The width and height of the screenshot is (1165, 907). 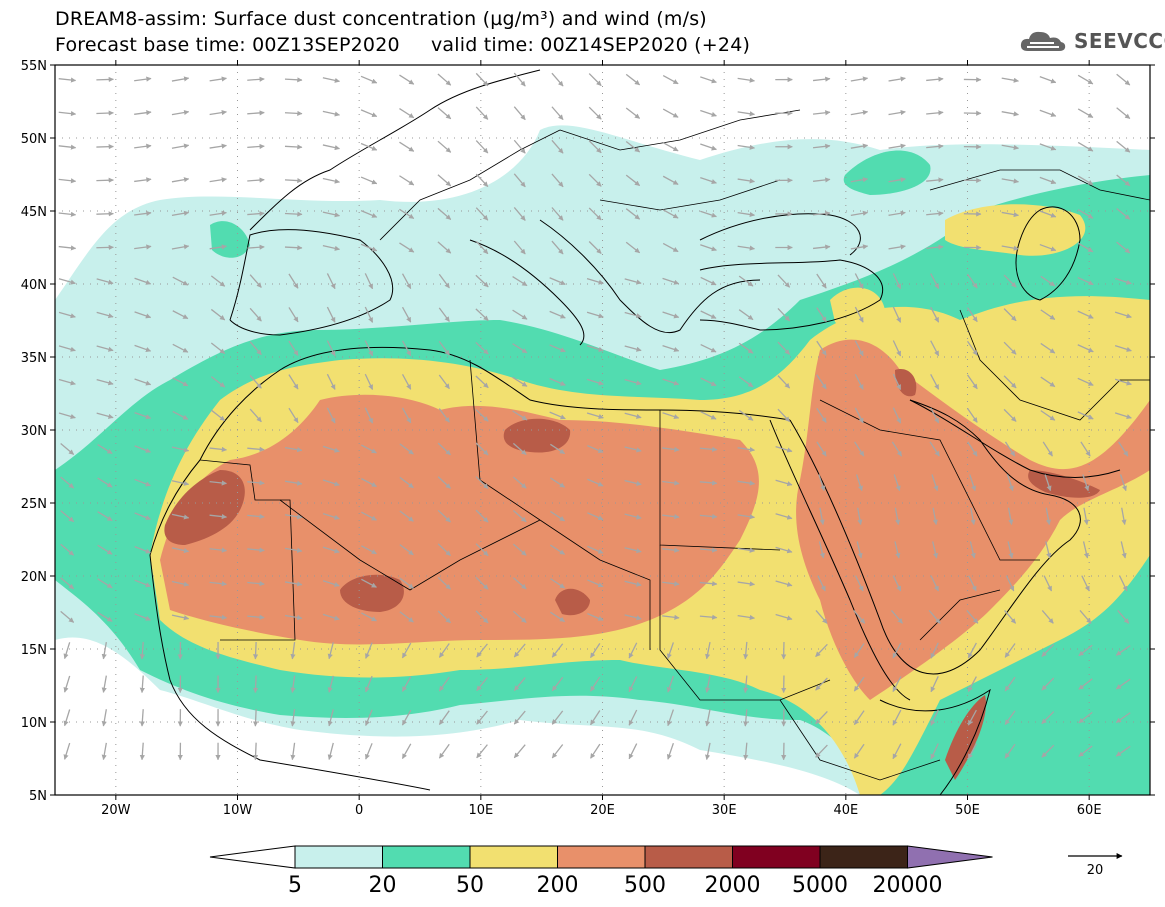 I want to click on reference-value: 20, so click(x=1095, y=870).